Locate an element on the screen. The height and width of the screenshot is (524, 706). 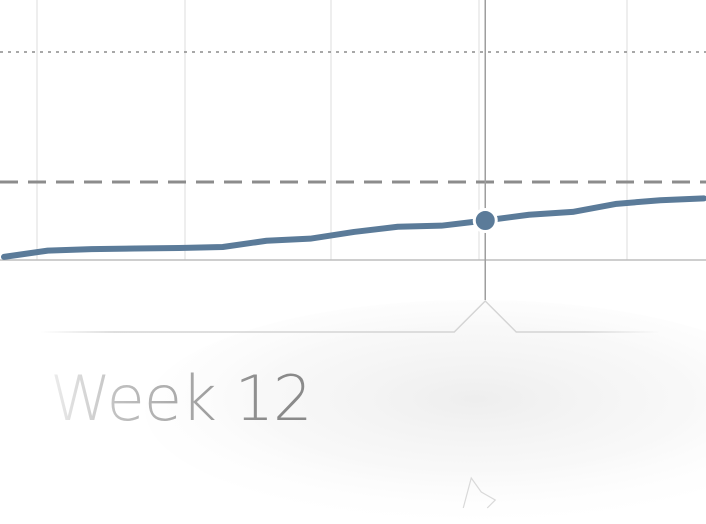
highlight-marker is located at coordinates (485, 220).